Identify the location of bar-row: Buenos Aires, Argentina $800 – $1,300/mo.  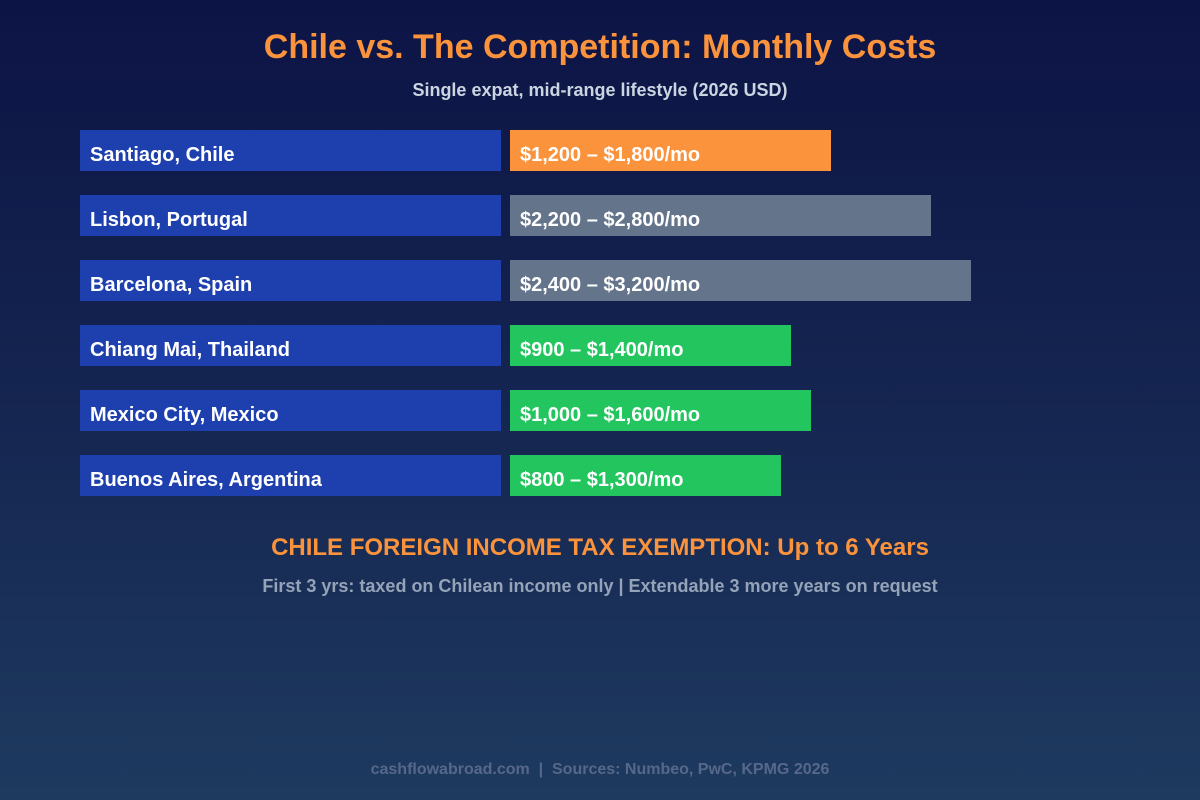
(600, 475).